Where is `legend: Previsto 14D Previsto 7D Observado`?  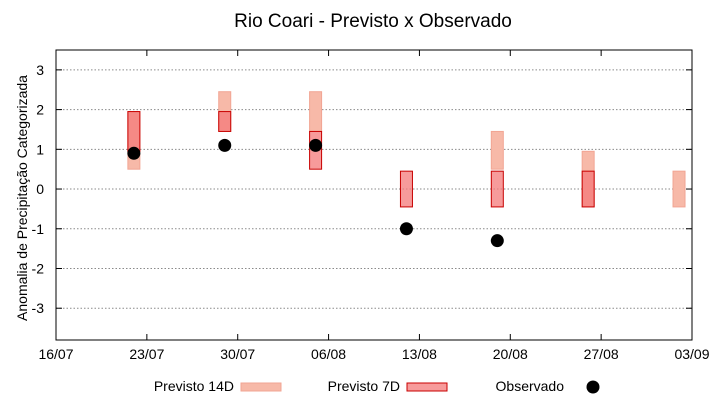
legend: Previsto 14D Previsto 7D Observado is located at coordinates (377, 386).